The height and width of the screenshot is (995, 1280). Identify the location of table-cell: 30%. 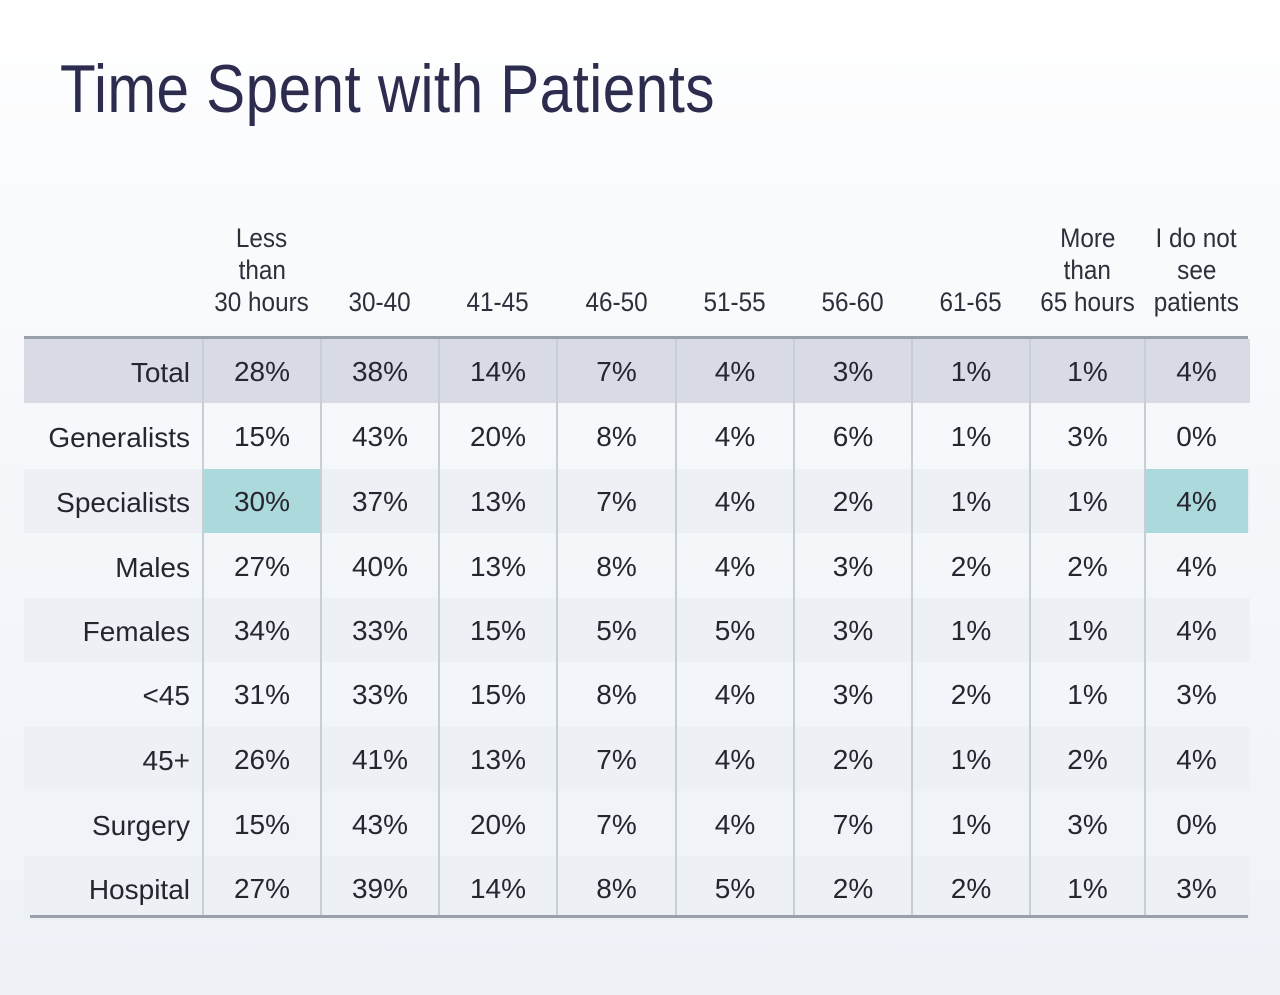
(262, 501).